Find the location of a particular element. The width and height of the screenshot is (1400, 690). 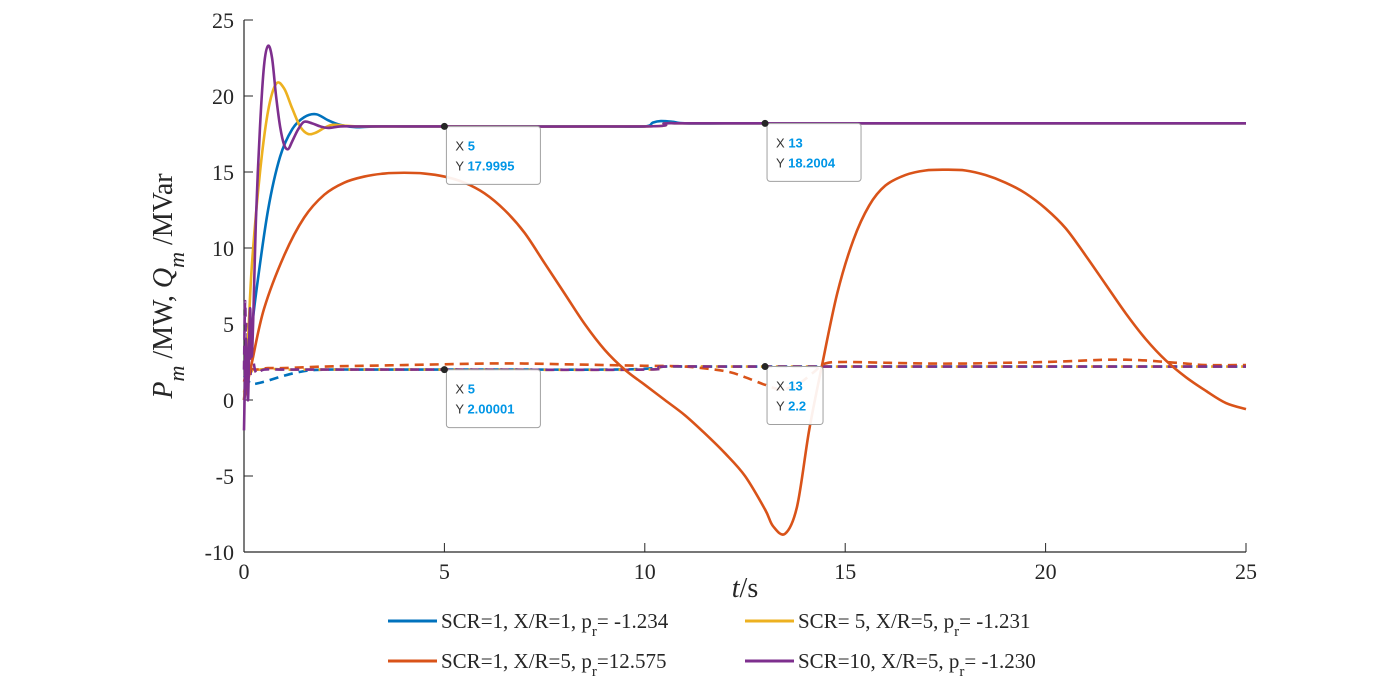

y-tick-label: -10 is located at coordinates (219, 552).